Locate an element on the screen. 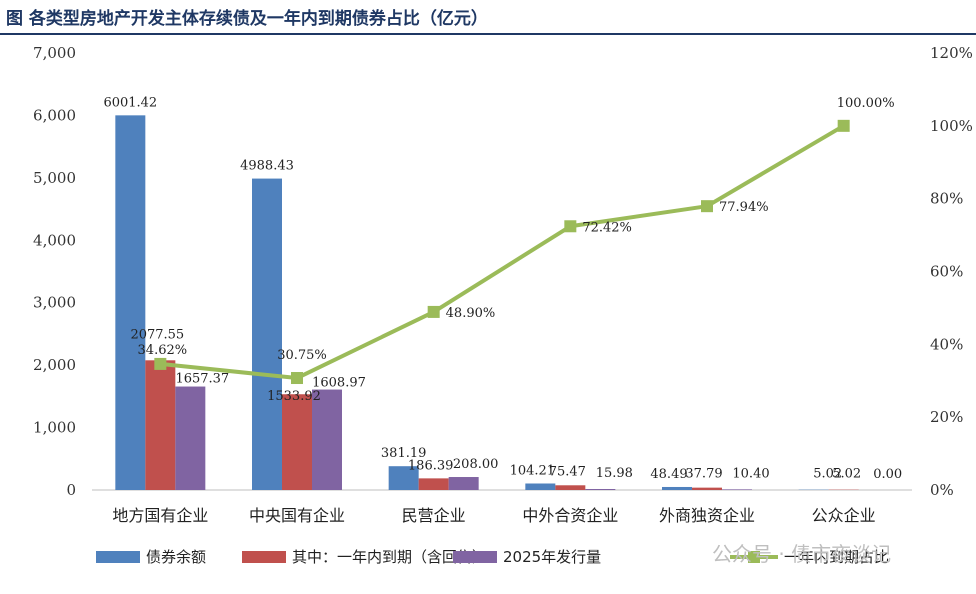 This screenshot has height=594, width=976. ratio-data-label: 34.62% is located at coordinates (163, 350).